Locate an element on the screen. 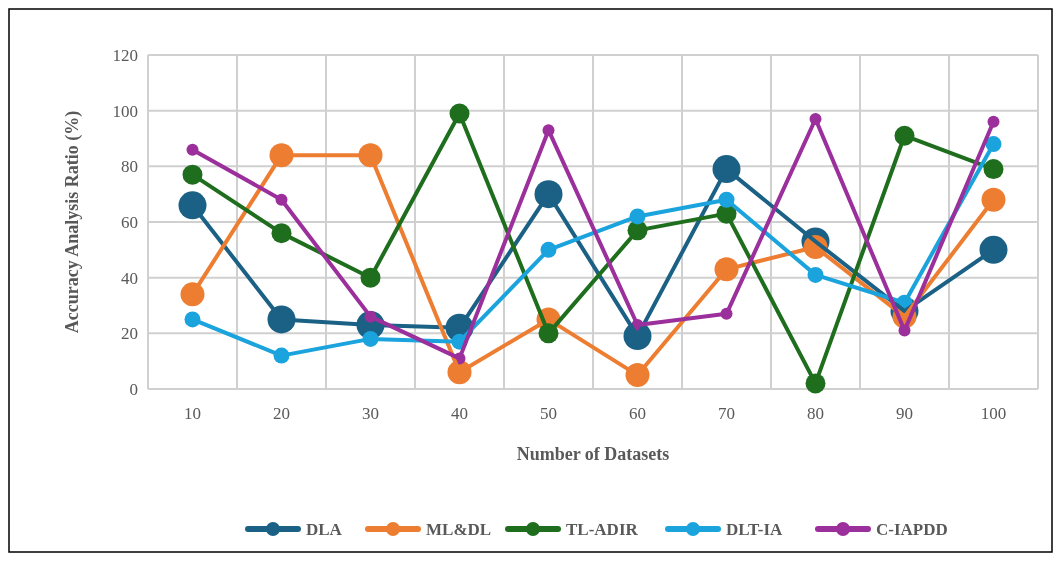 The height and width of the screenshot is (561, 1061). y-tick-label: 80 is located at coordinates (129, 167).